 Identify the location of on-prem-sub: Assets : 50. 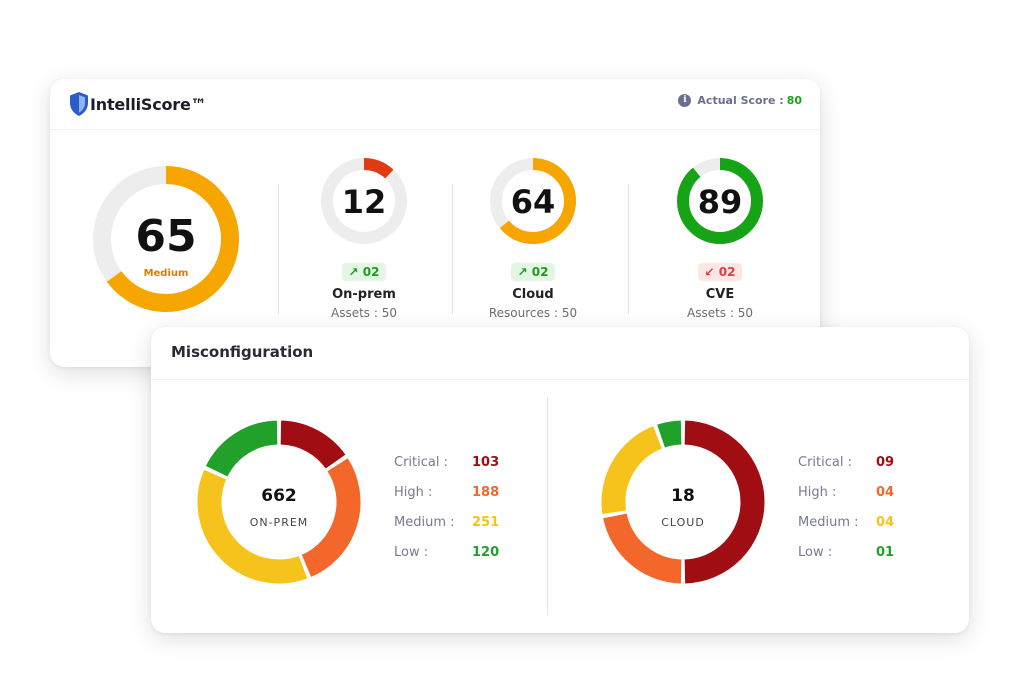
(364, 313).